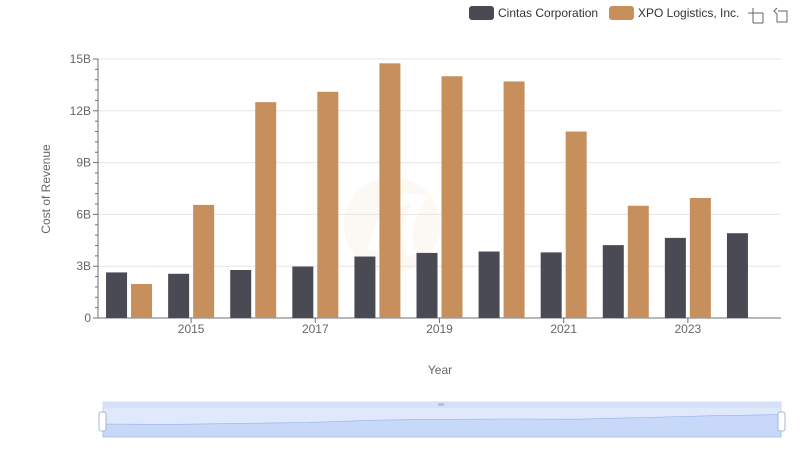 This screenshot has width=800, height=461. I want to click on bar-xpo-logistics-inc-2020, so click(514, 200).